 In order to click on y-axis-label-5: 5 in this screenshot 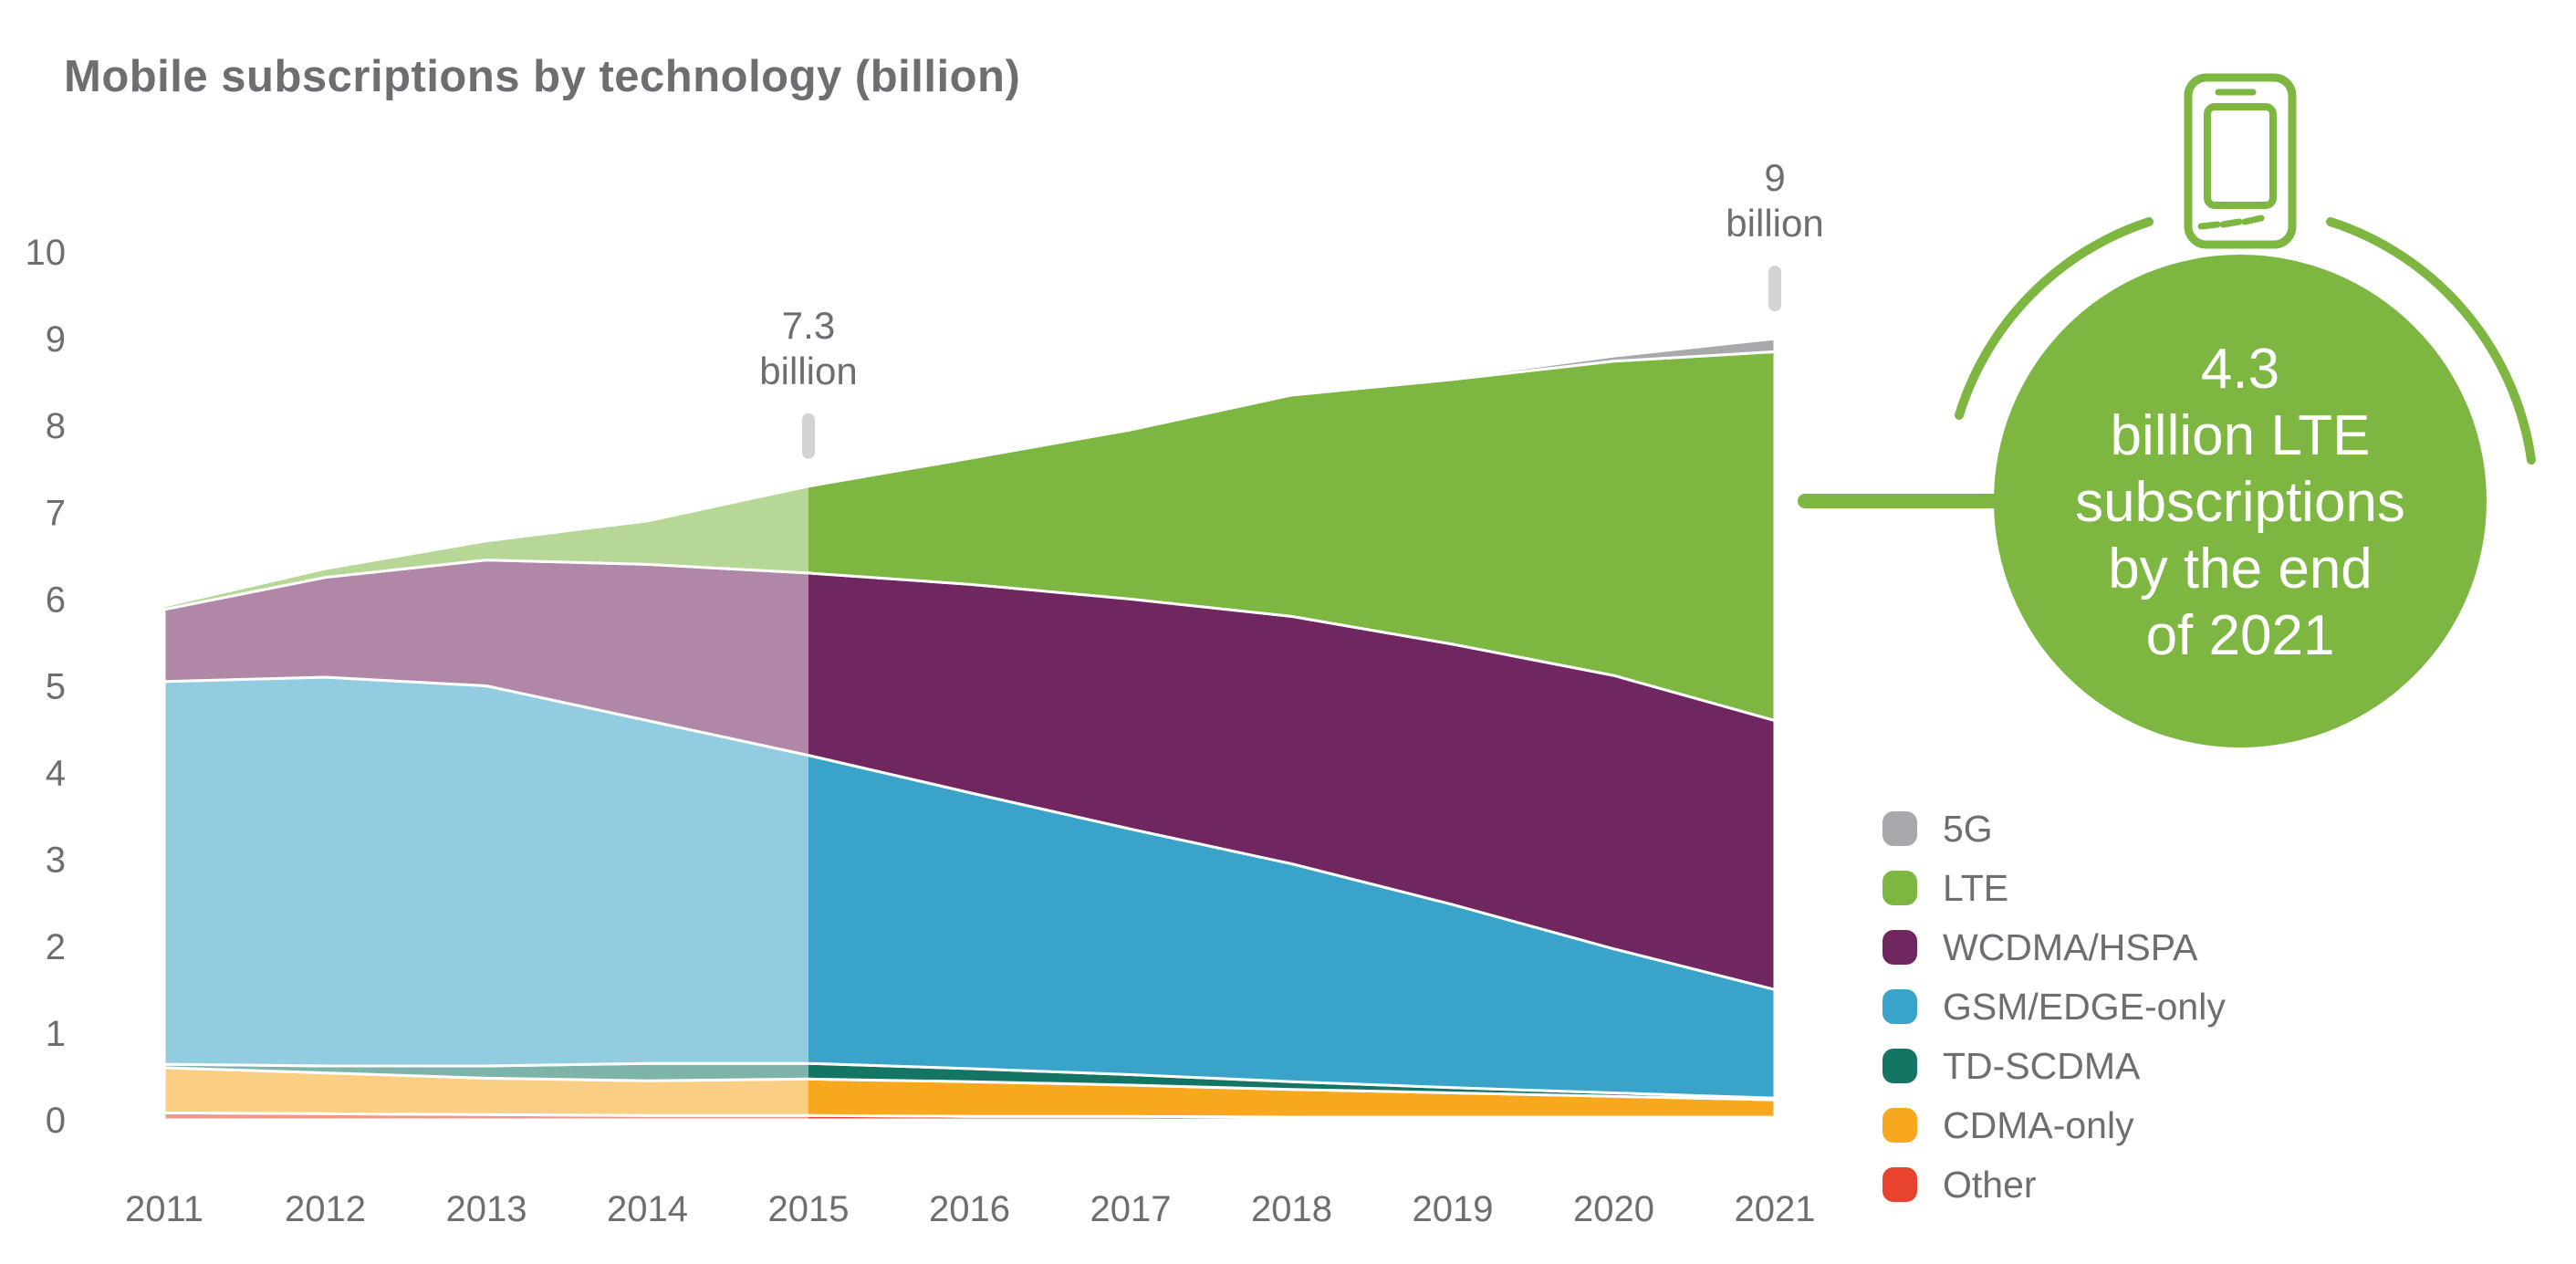, I will do `click(56, 687)`.